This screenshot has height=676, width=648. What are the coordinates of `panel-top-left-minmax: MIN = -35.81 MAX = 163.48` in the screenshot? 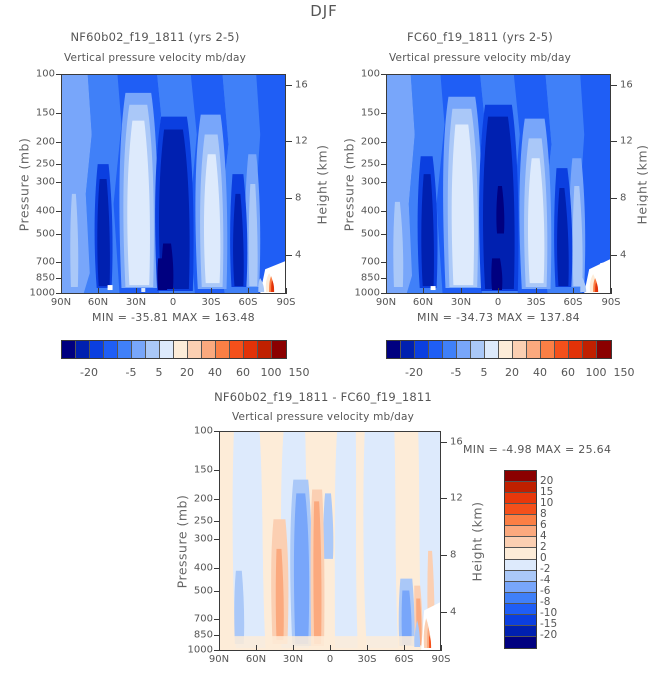 It's located at (173, 317).